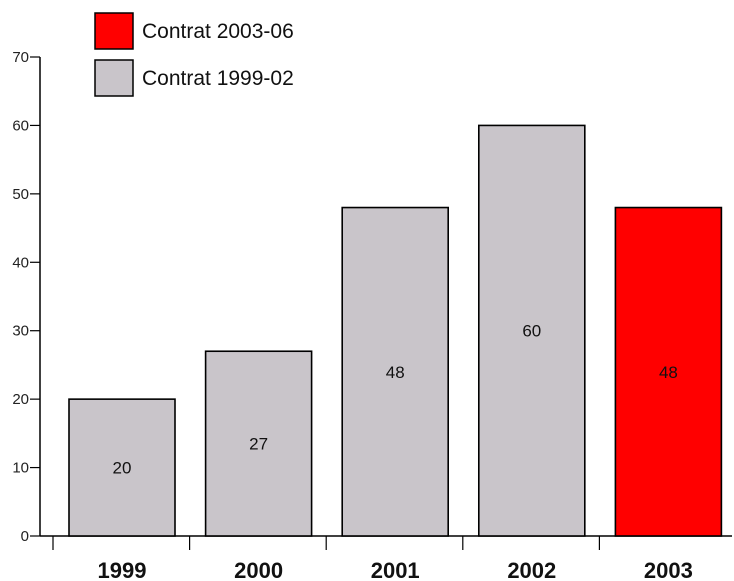 The width and height of the screenshot is (734, 581). I want to click on y-tick-label: 10, so click(20, 468).